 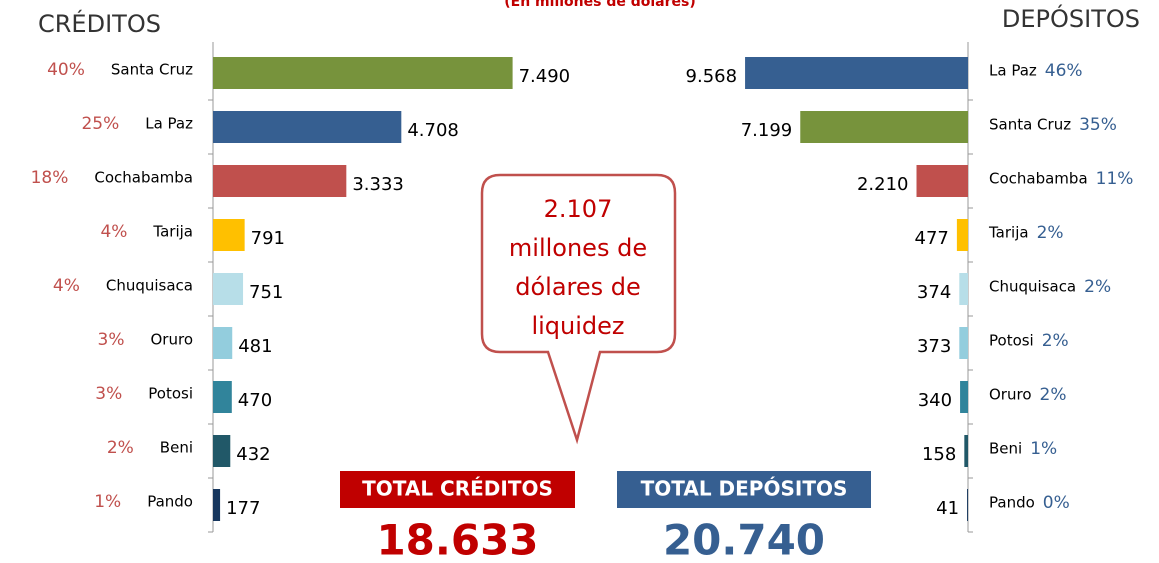 I want to click on value-label: 7.490, so click(x=545, y=76).